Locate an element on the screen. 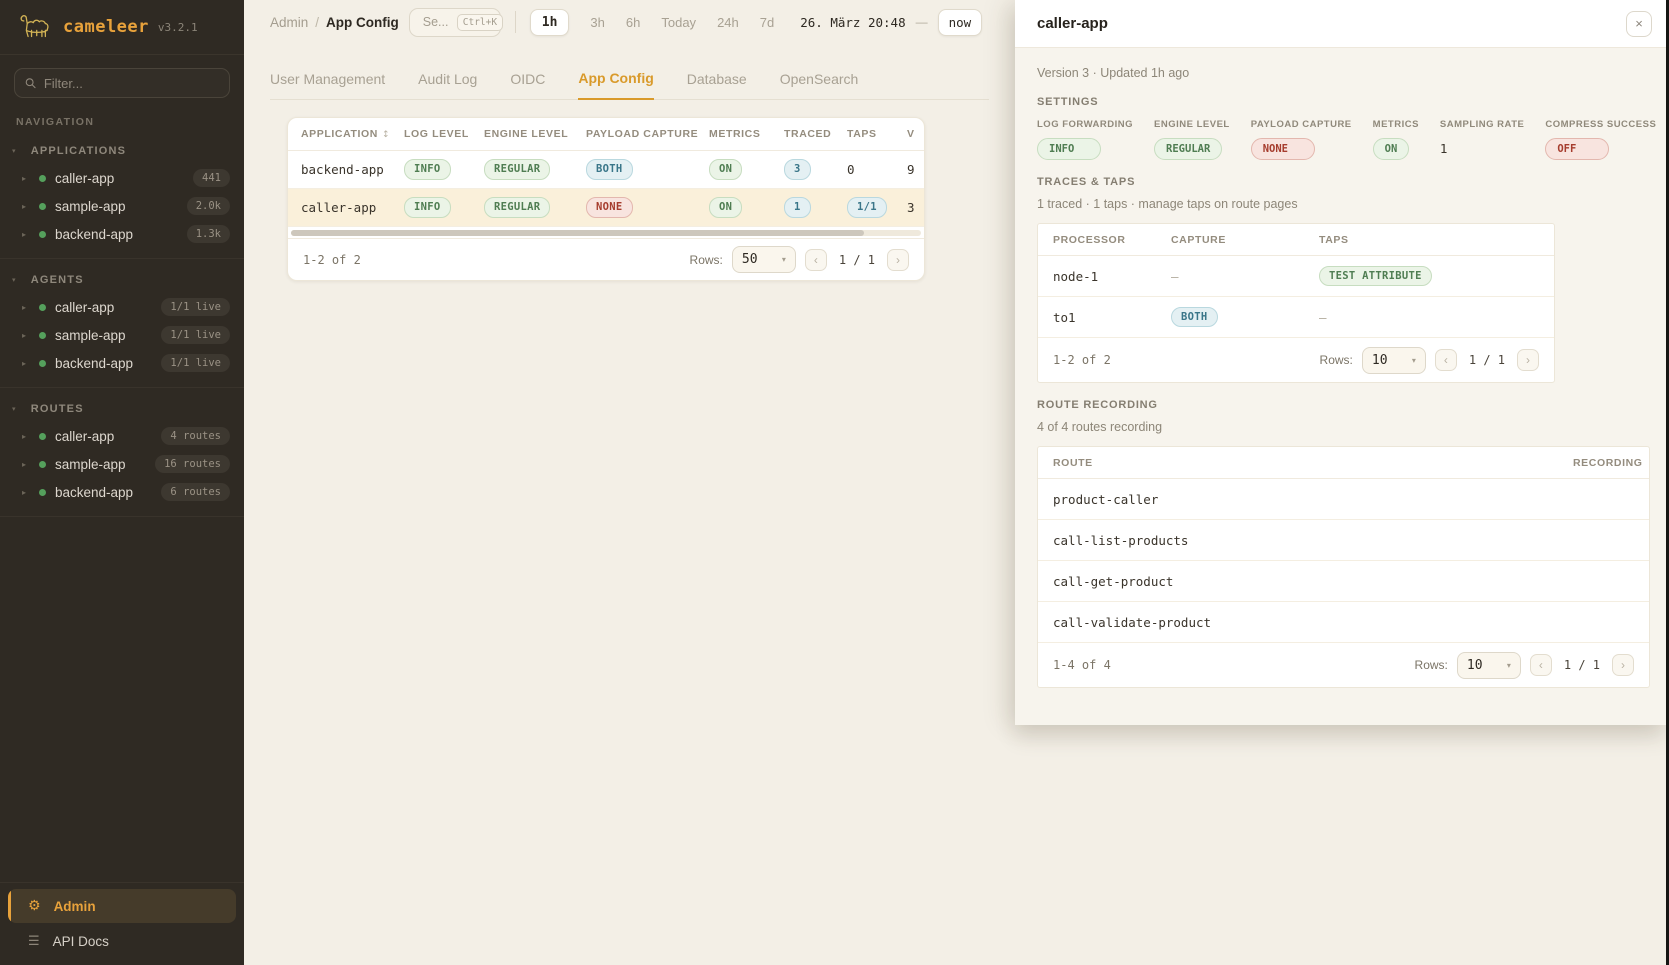 Image resolution: width=1669 pixels, height=965 pixels. sidebar-item-sample-app: ▸ sample-app 2.0k is located at coordinates (122, 206).